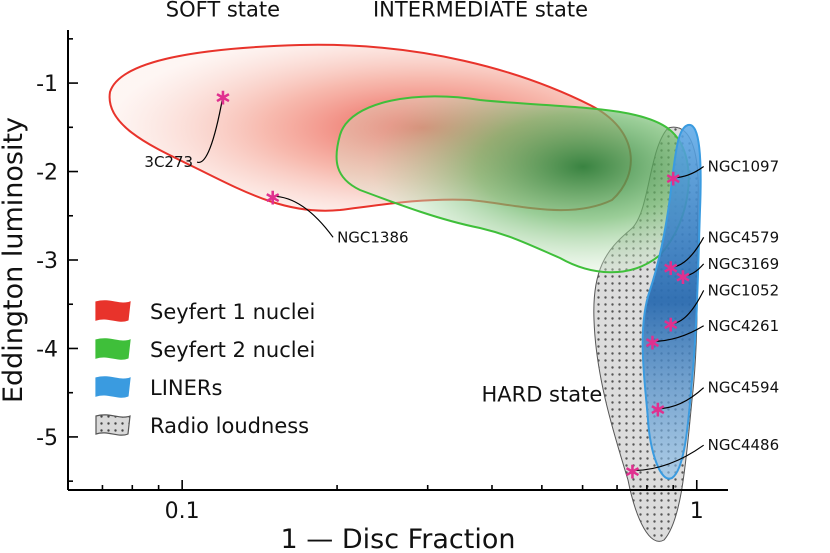 Image resolution: width=830 pixels, height=553 pixels. What do you see at coordinates (182, 511) in the screenshot?
I see `x-tick-label: 0.1` at bounding box center [182, 511].